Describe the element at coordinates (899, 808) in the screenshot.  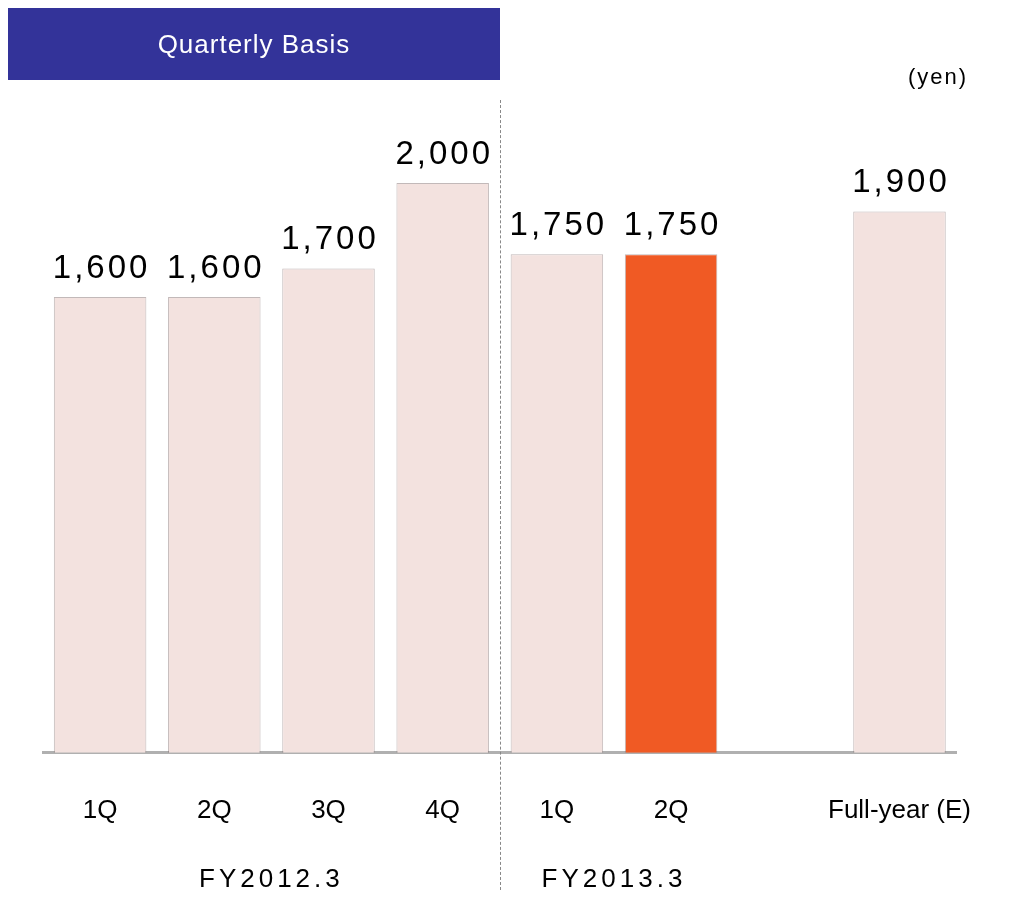
I see `x-tick-label: Full-year (E)` at that location.